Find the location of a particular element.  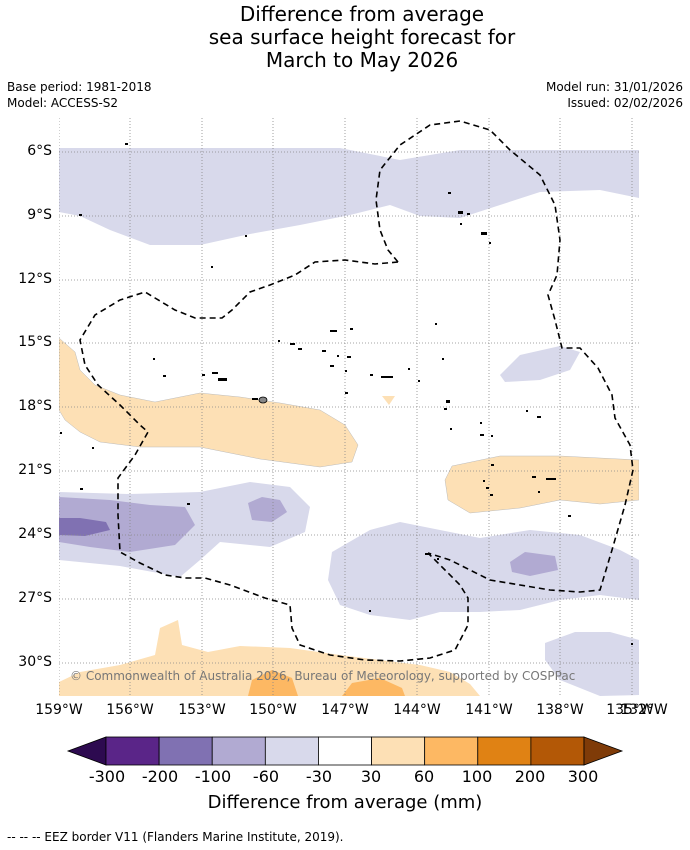

lon-label-135w: 135°W is located at coordinates (630, 710).